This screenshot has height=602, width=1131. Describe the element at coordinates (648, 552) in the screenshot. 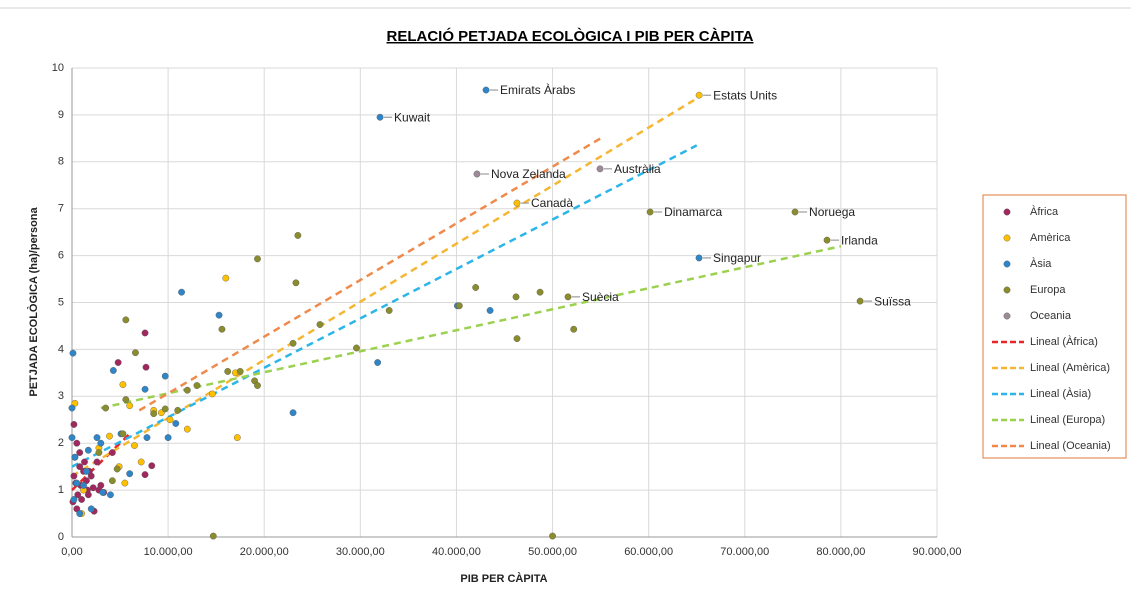

I see `x-tick-label: 60.000,00` at that location.